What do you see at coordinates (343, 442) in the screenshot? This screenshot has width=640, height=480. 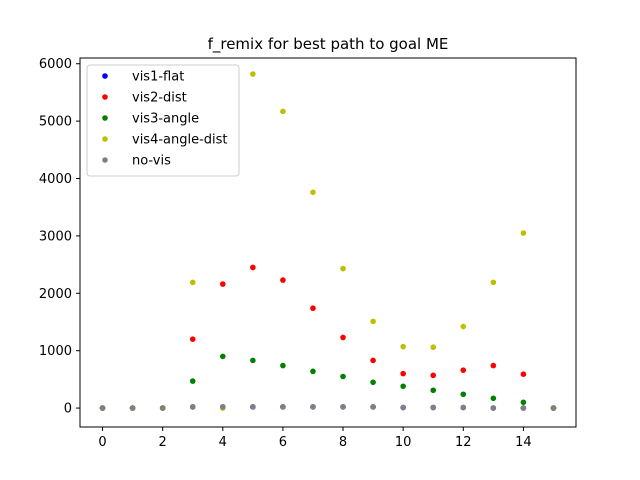 I see `x-tick-label: 8` at bounding box center [343, 442].